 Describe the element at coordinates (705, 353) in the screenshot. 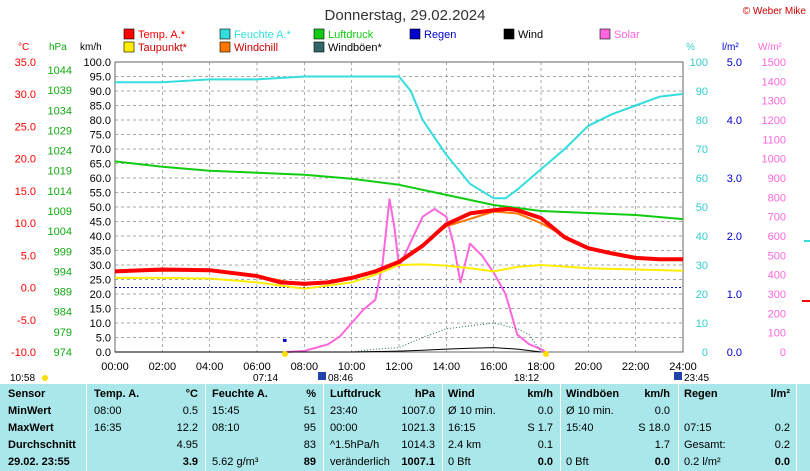

I see `humidity-tick-label: 0` at that location.